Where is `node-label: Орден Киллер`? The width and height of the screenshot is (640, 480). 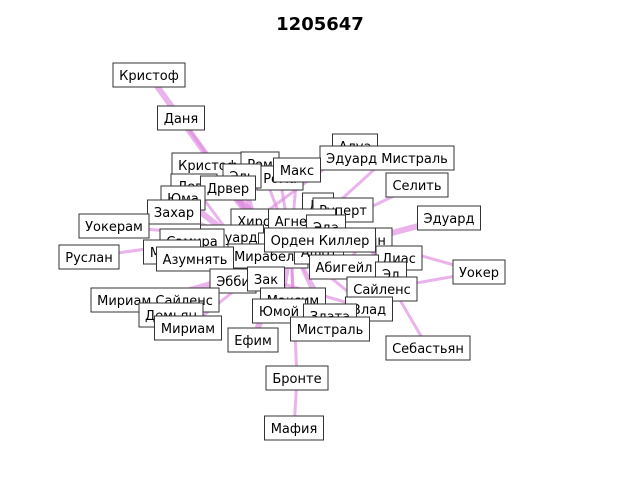 node-label: Орден Киллер is located at coordinates (320, 240).